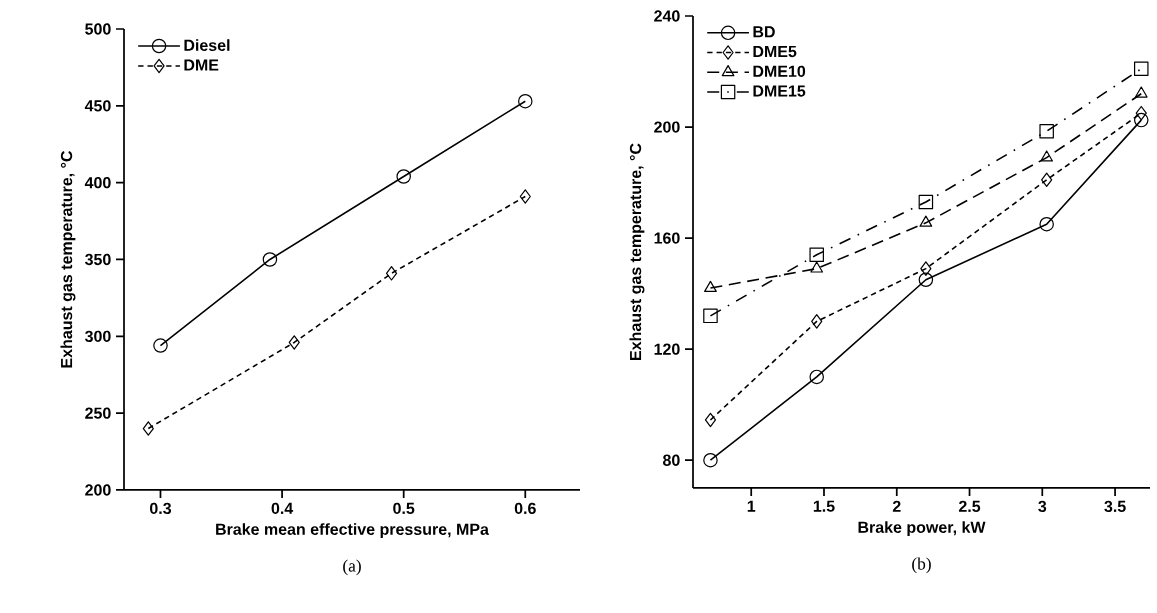  I want to click on text: (a), so click(352, 567).